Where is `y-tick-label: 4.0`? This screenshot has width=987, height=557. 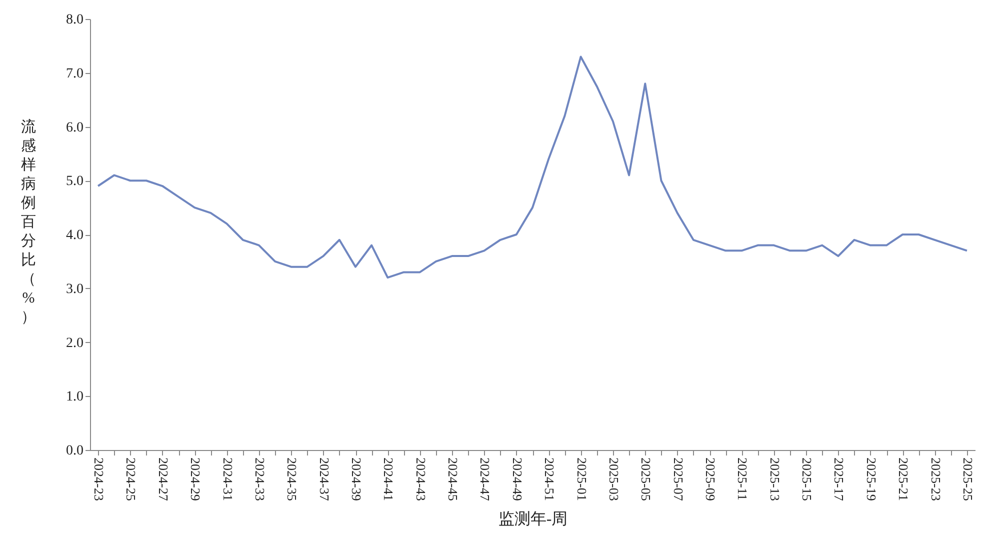
y-tick-label: 4.0 is located at coordinates (75, 235).